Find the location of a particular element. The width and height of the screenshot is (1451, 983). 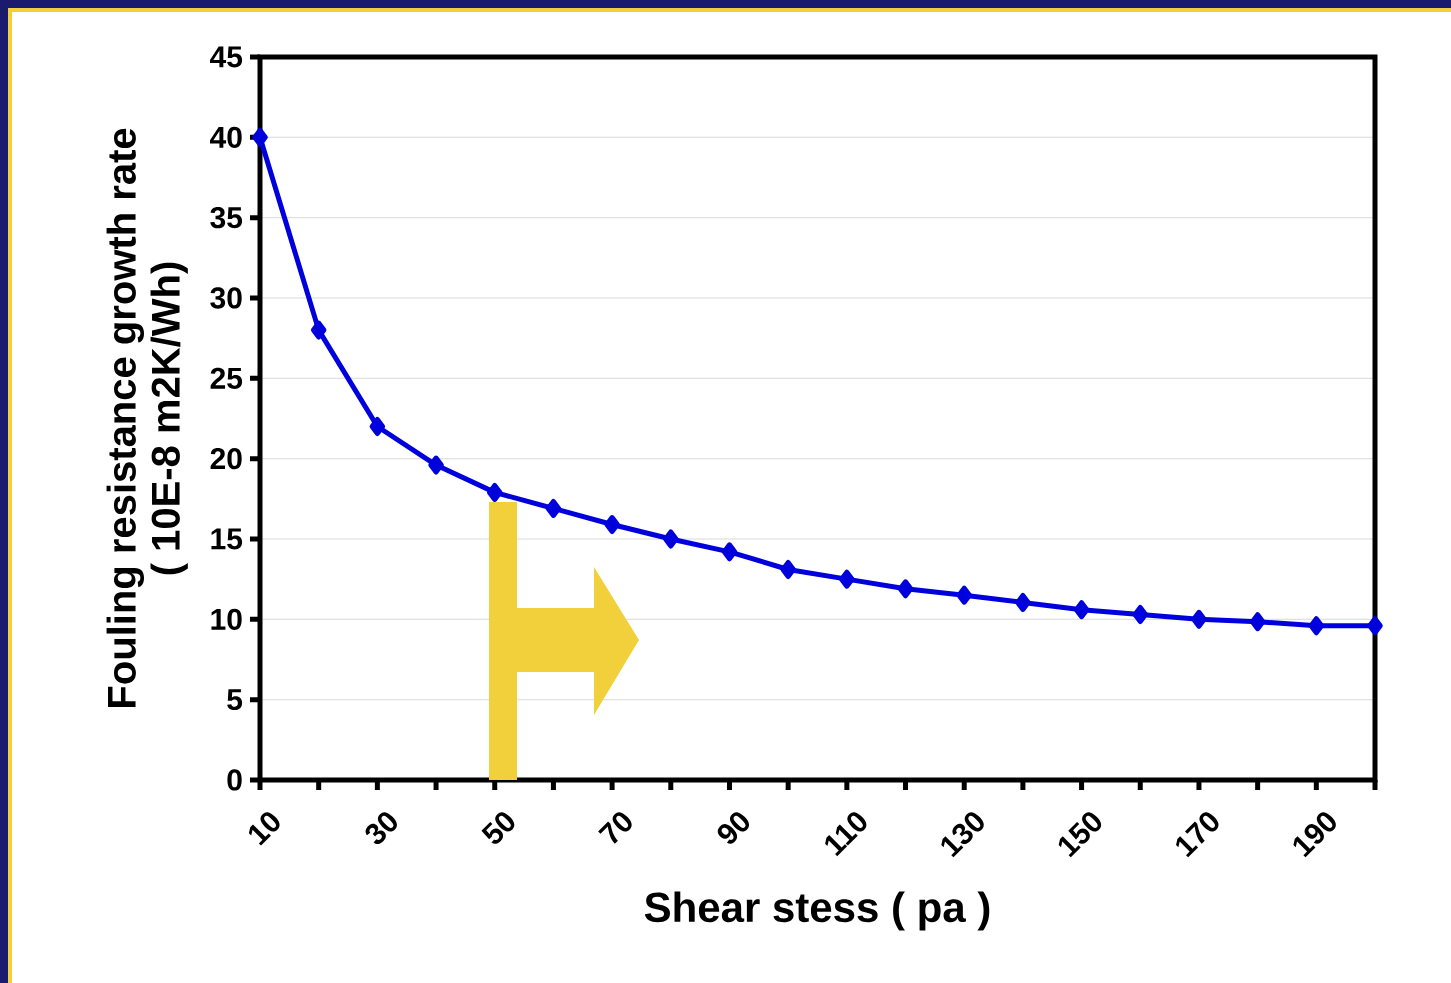

y-tick-label: 35 is located at coordinates (226, 218).